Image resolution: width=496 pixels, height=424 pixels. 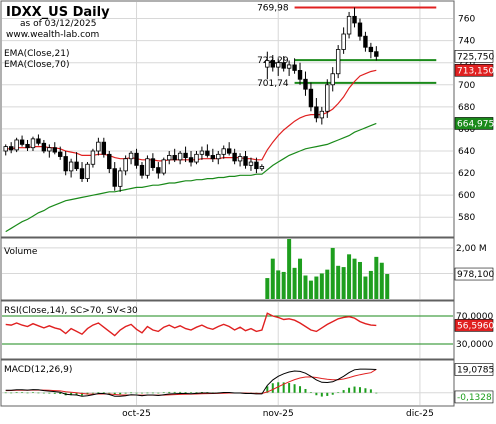 What do you see at coordinates (278, 414) in the screenshot?
I see `x-tick-label: nov-25` at bounding box center [278, 414].